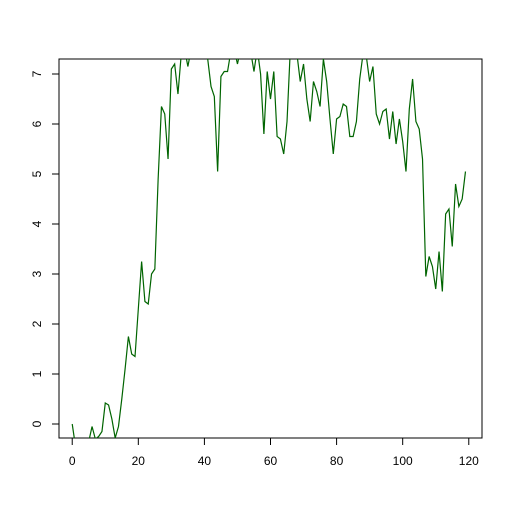  I want to click on y-tick-label: 4, so click(37, 223).